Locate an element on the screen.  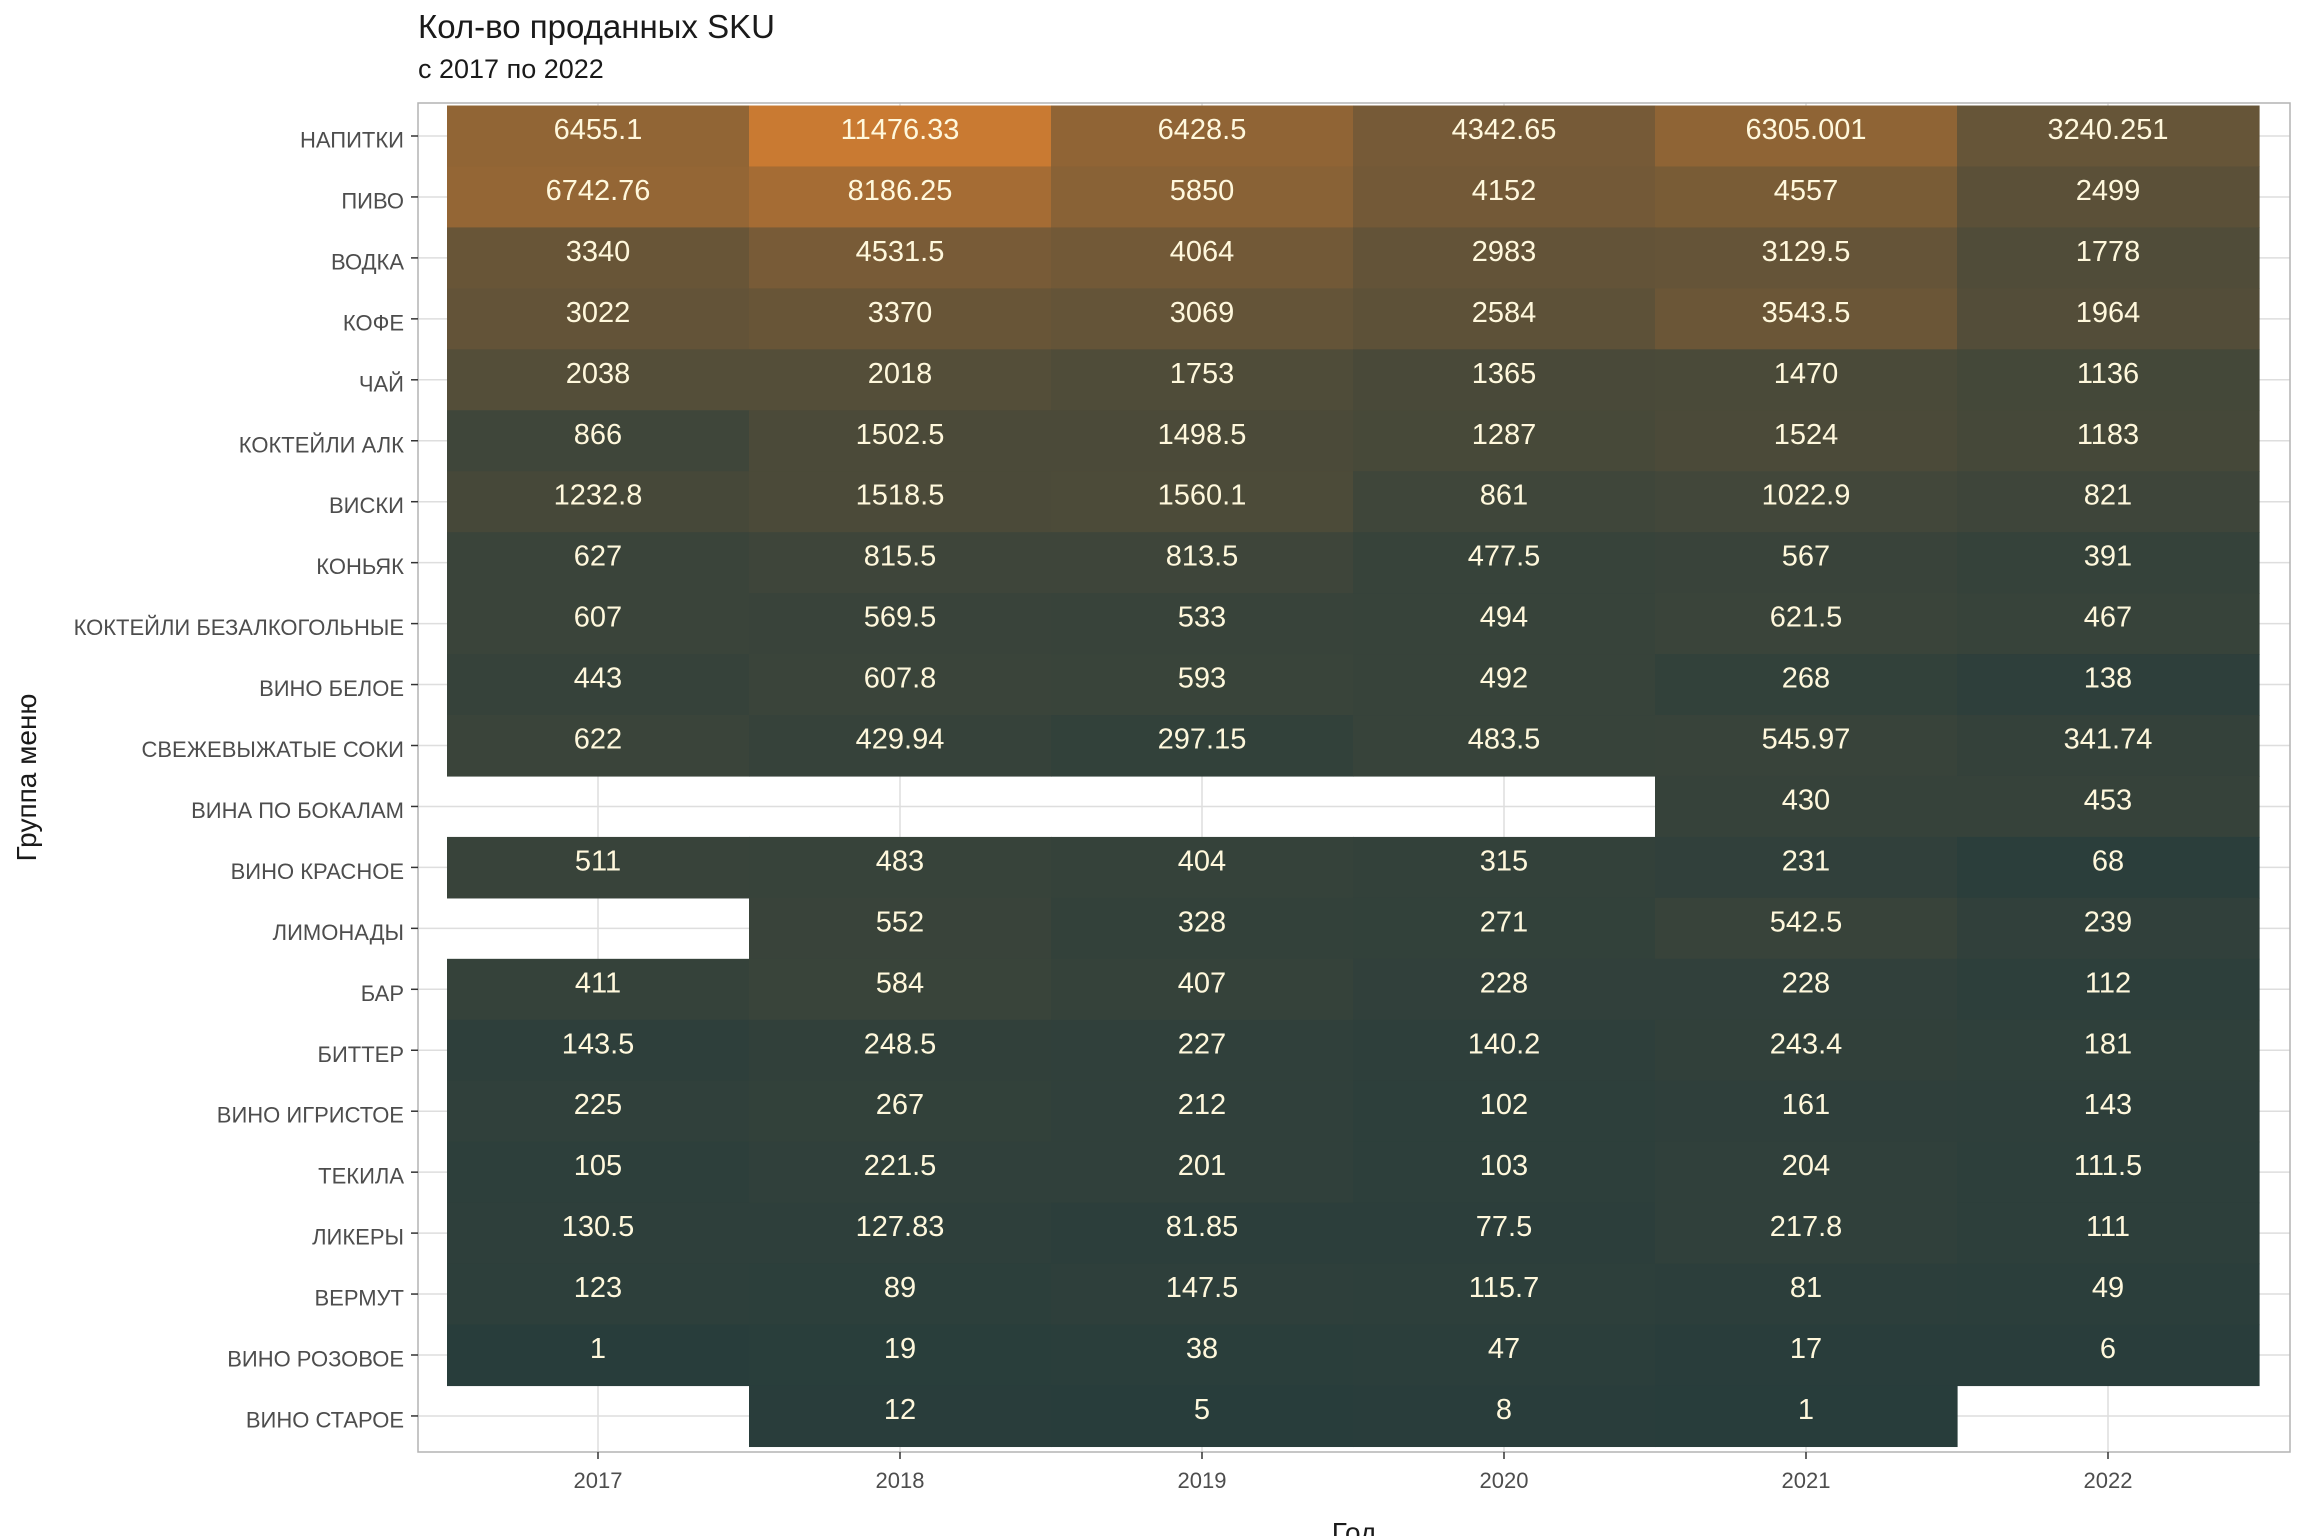
cell-value-label: 411 is located at coordinates (598, 983).